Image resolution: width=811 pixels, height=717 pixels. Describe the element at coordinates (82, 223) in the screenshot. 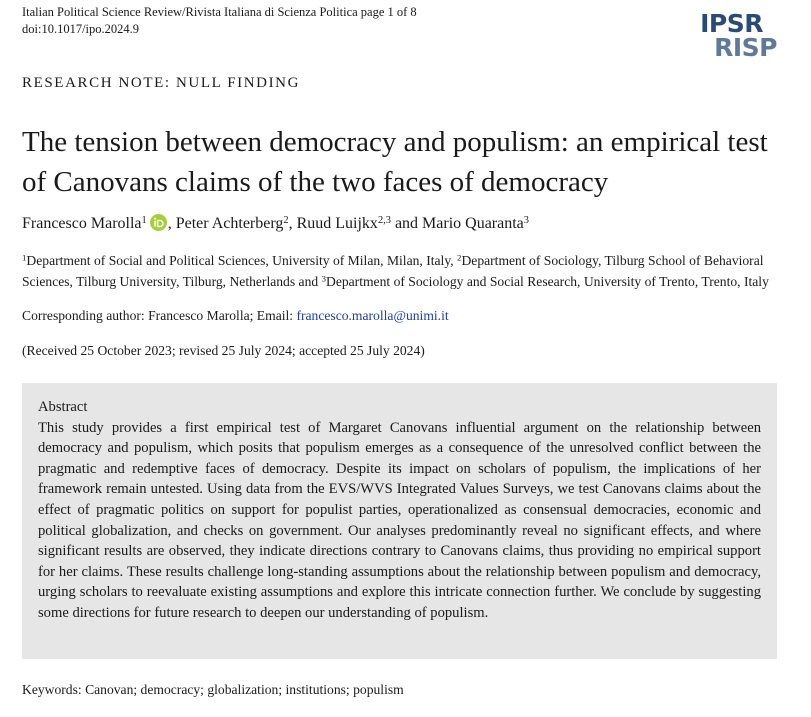

I see `author-name: Francesco Marolla` at that location.